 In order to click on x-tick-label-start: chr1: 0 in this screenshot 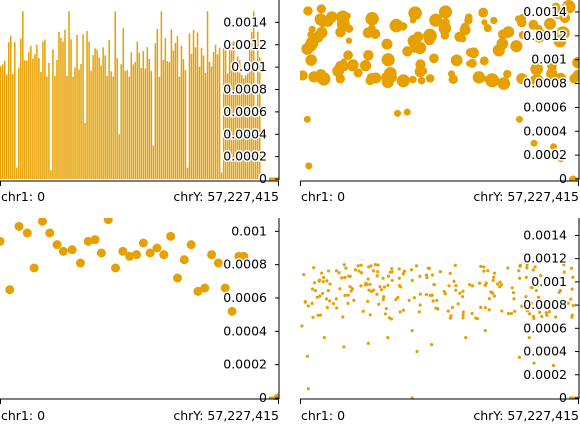, I will do `click(323, 415)`.